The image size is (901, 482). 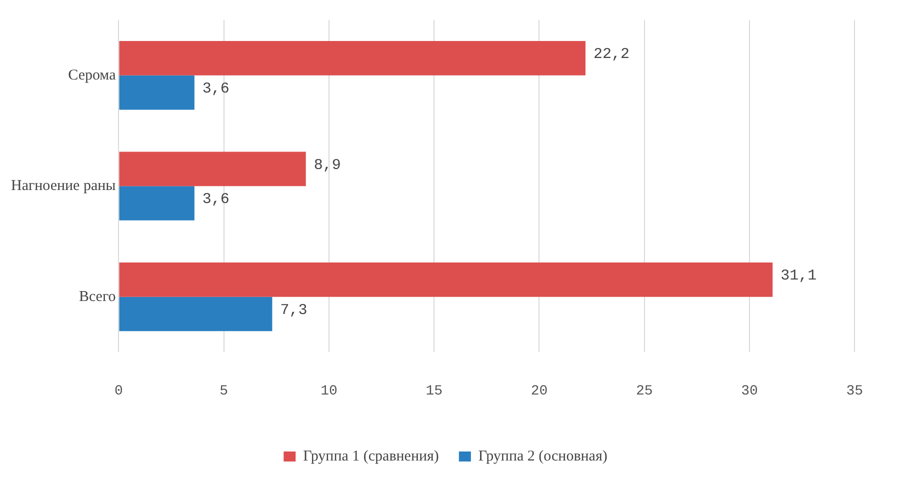 I want to click on x-tick-label: 25, so click(x=644, y=391).